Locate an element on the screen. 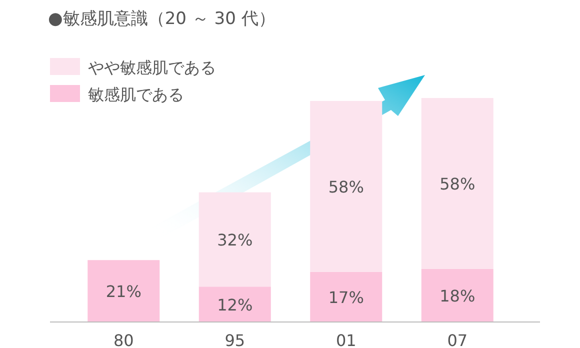 This screenshot has width=580, height=348. chart-title: ●敏感肌意識（20 ～ 30 代） is located at coordinates (162, 19).